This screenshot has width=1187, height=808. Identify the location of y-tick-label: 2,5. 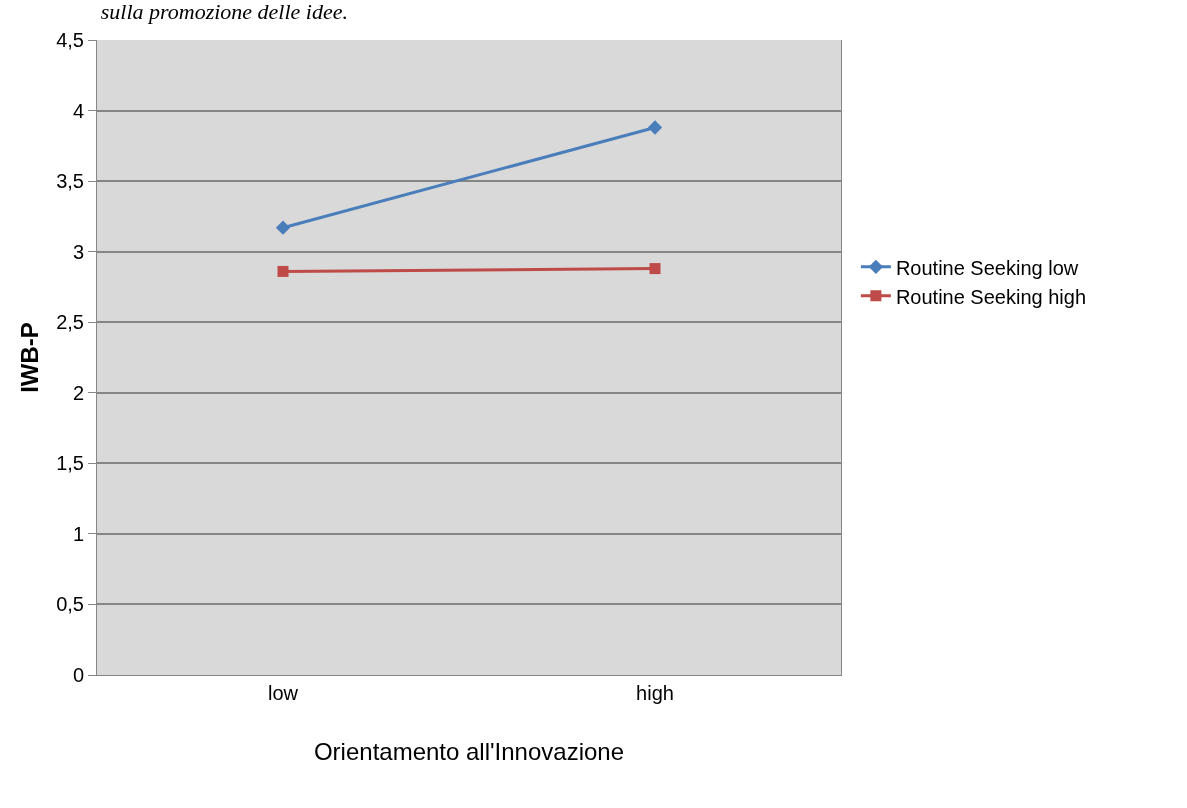
(70, 322).